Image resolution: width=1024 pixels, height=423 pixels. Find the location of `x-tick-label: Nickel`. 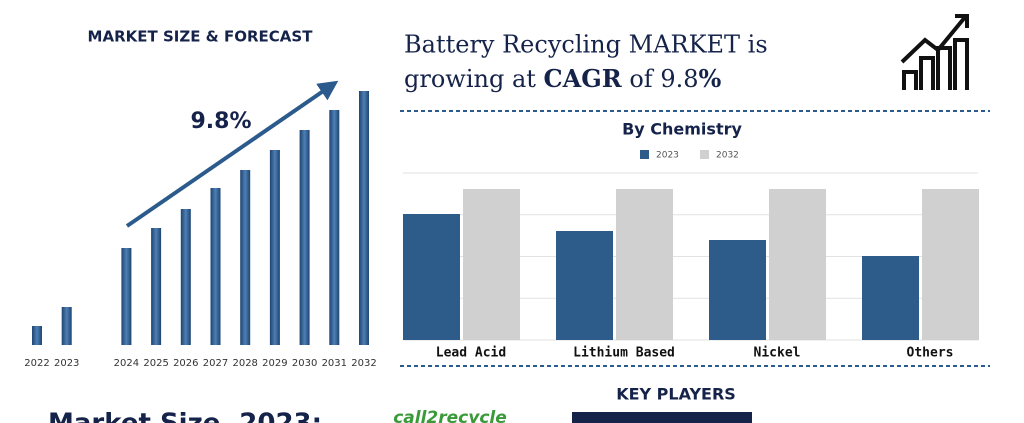

x-tick-label: Nickel is located at coordinates (777, 353).